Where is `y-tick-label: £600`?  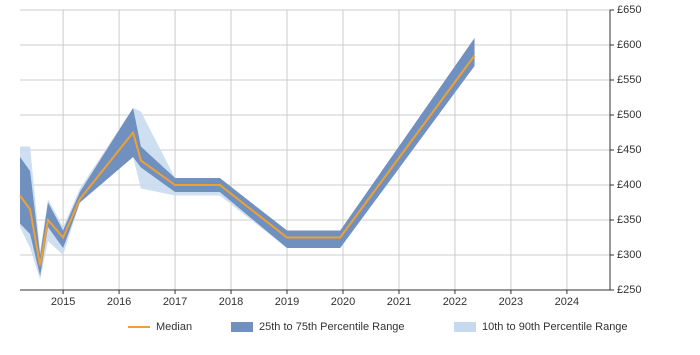
y-tick-label: £600 is located at coordinates (629, 45).